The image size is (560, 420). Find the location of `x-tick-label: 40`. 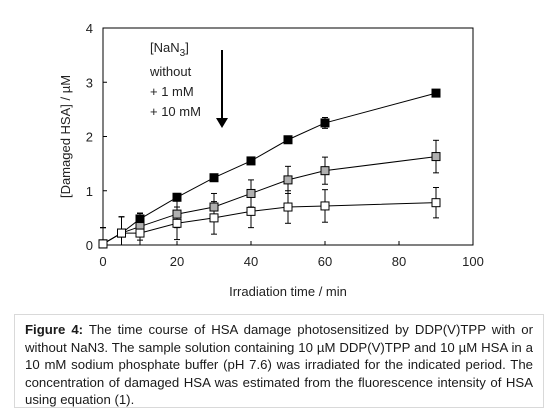

x-tick-label: 40 is located at coordinates (251, 261).